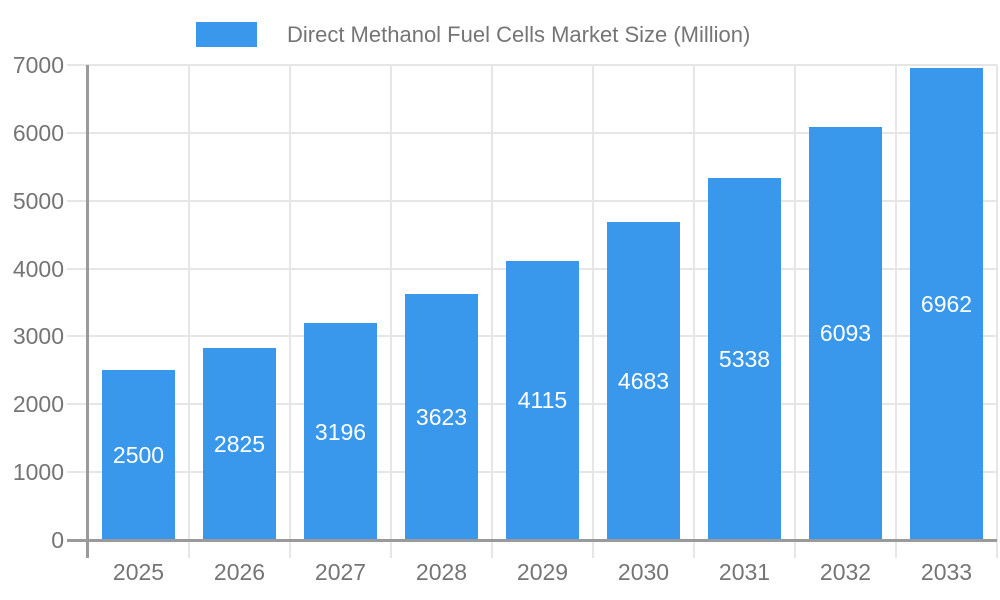  I want to click on x-axis-label-2031: 2031, so click(744, 572).